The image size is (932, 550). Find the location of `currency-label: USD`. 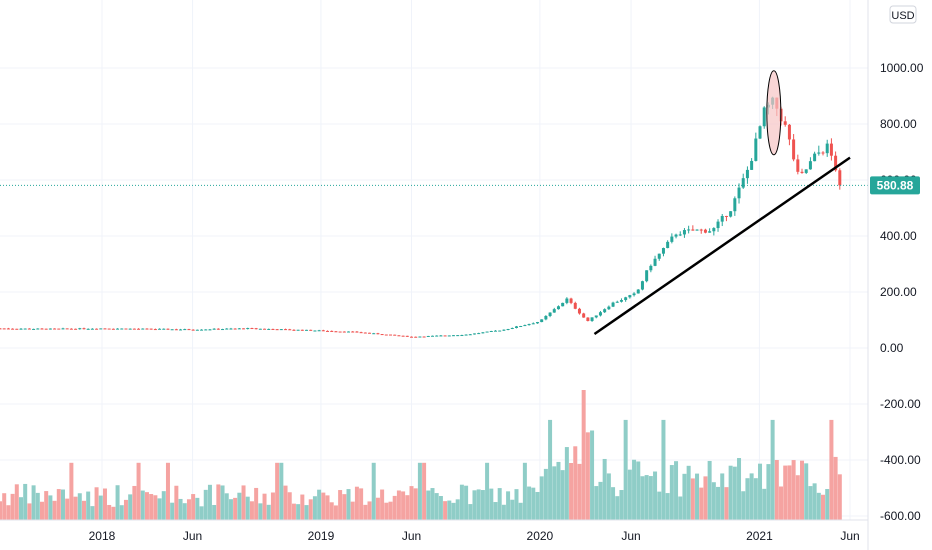

currency-label: USD is located at coordinates (902, 16).